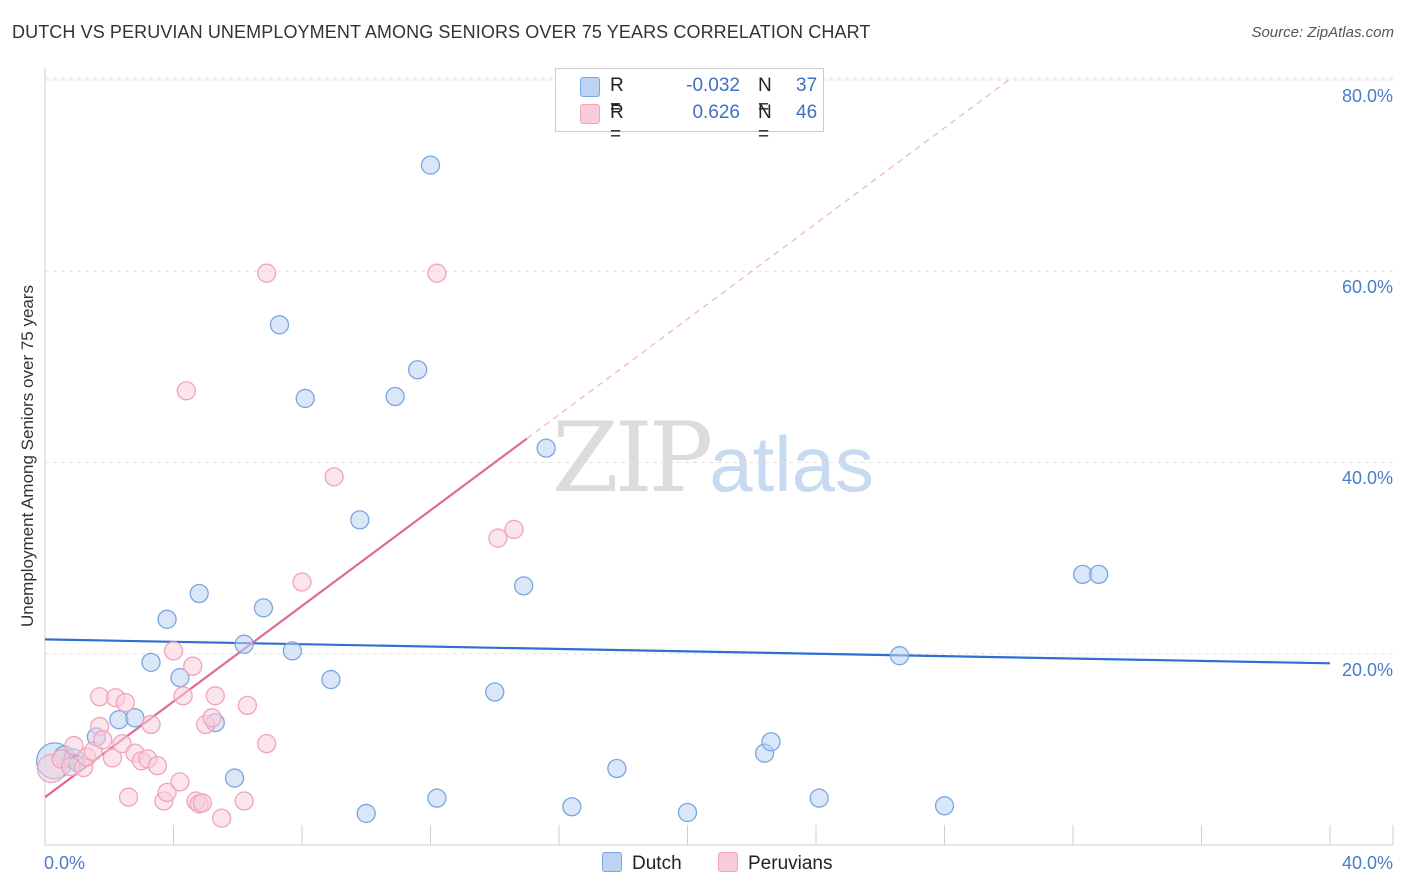 This screenshot has width=1406, height=892. What do you see at coordinates (716, 112) in the screenshot?
I see `legend-r-value: 0.626` at bounding box center [716, 112].